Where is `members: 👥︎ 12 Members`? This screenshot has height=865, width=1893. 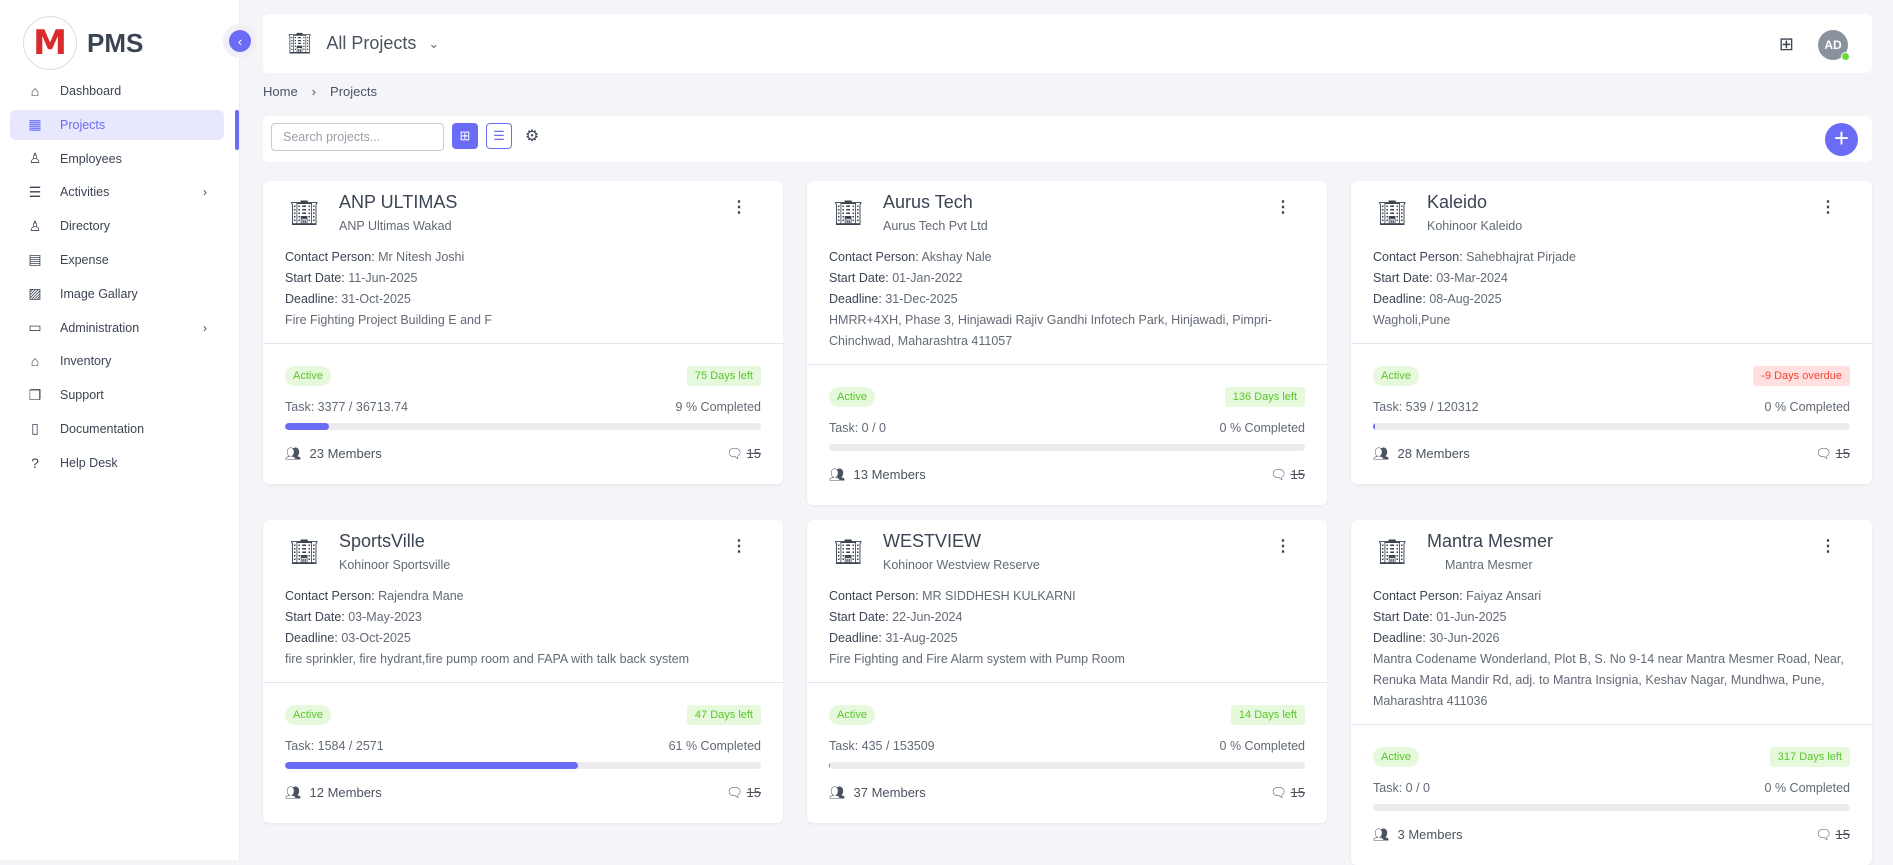
members: 👥︎ 12 Members is located at coordinates (333, 793).